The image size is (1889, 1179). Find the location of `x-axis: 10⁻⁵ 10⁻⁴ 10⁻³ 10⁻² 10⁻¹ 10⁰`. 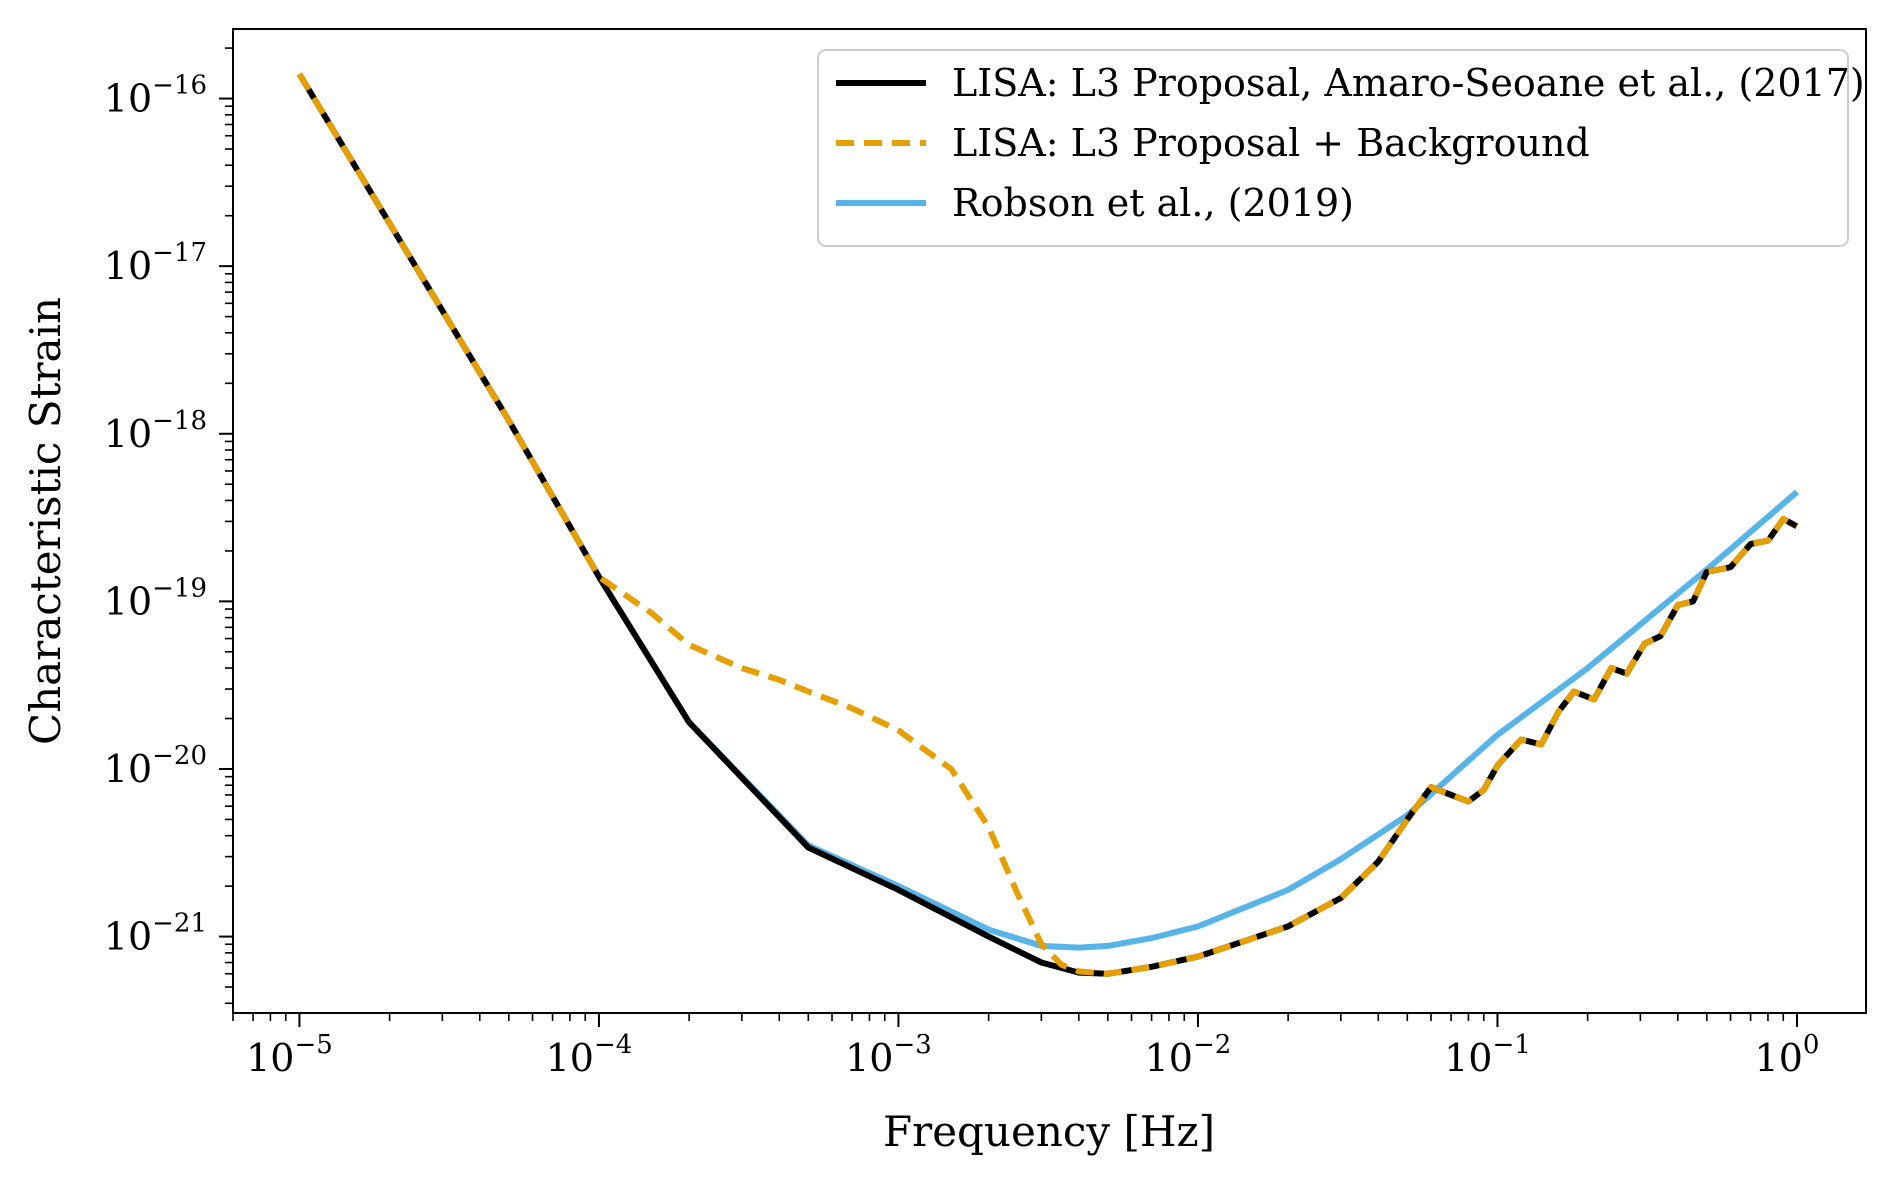

x-axis: 10⁻⁵ 10⁻⁴ 10⁻³ 10⁻² 10⁻¹ 10⁰ is located at coordinates (1026, 1046).